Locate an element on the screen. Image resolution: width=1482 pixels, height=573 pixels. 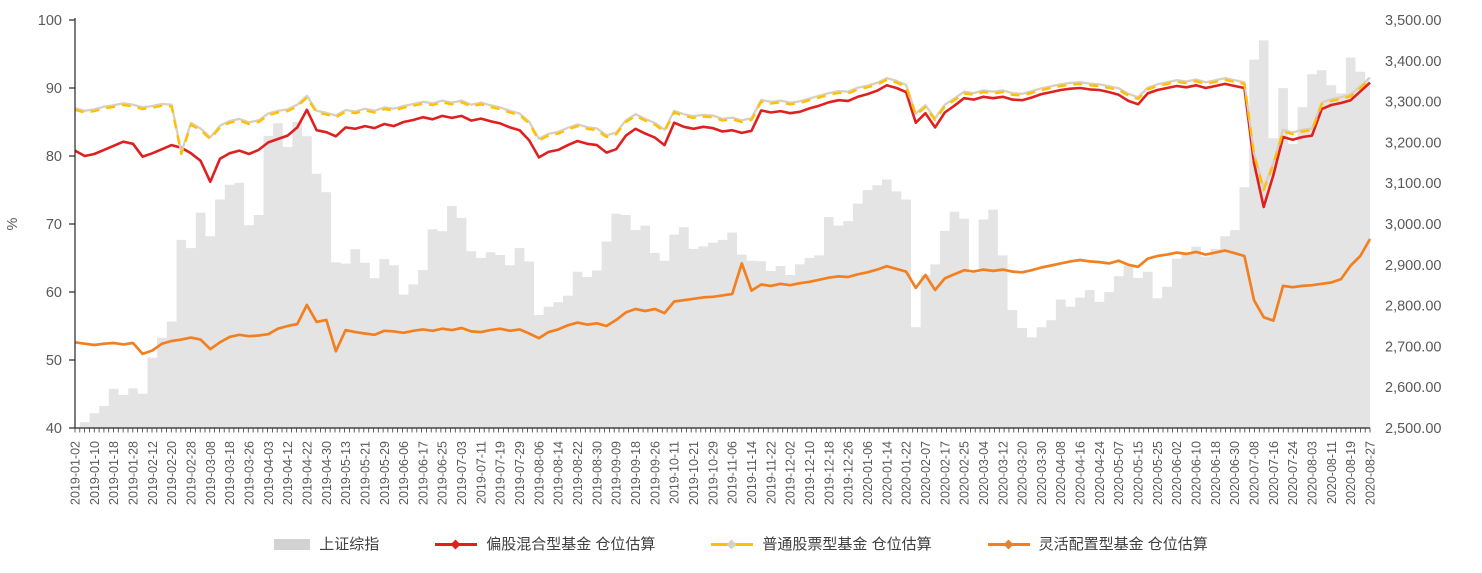
svg-text: 2019-10-21 is located at coordinates (694, 473).